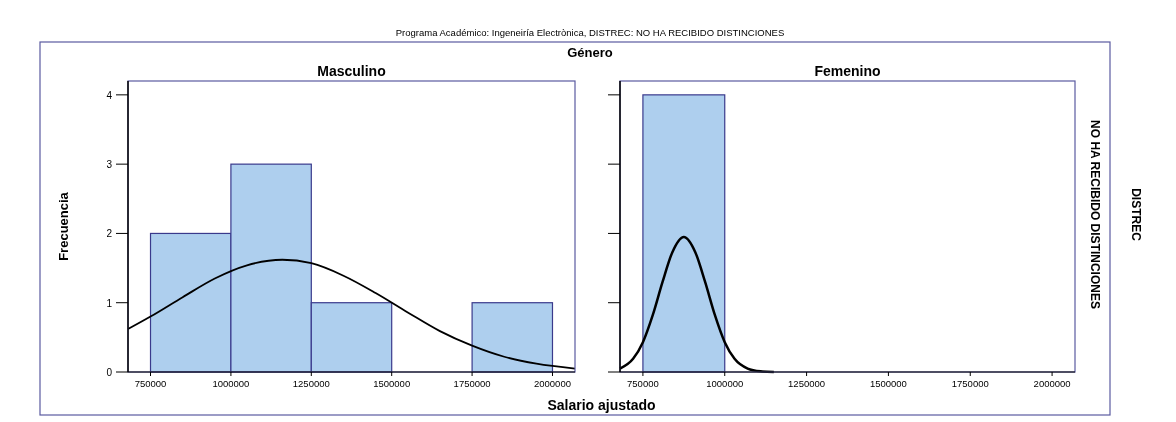 This screenshot has width=1176, height=422. I want to click on chart-title: Femenino, so click(847, 71).